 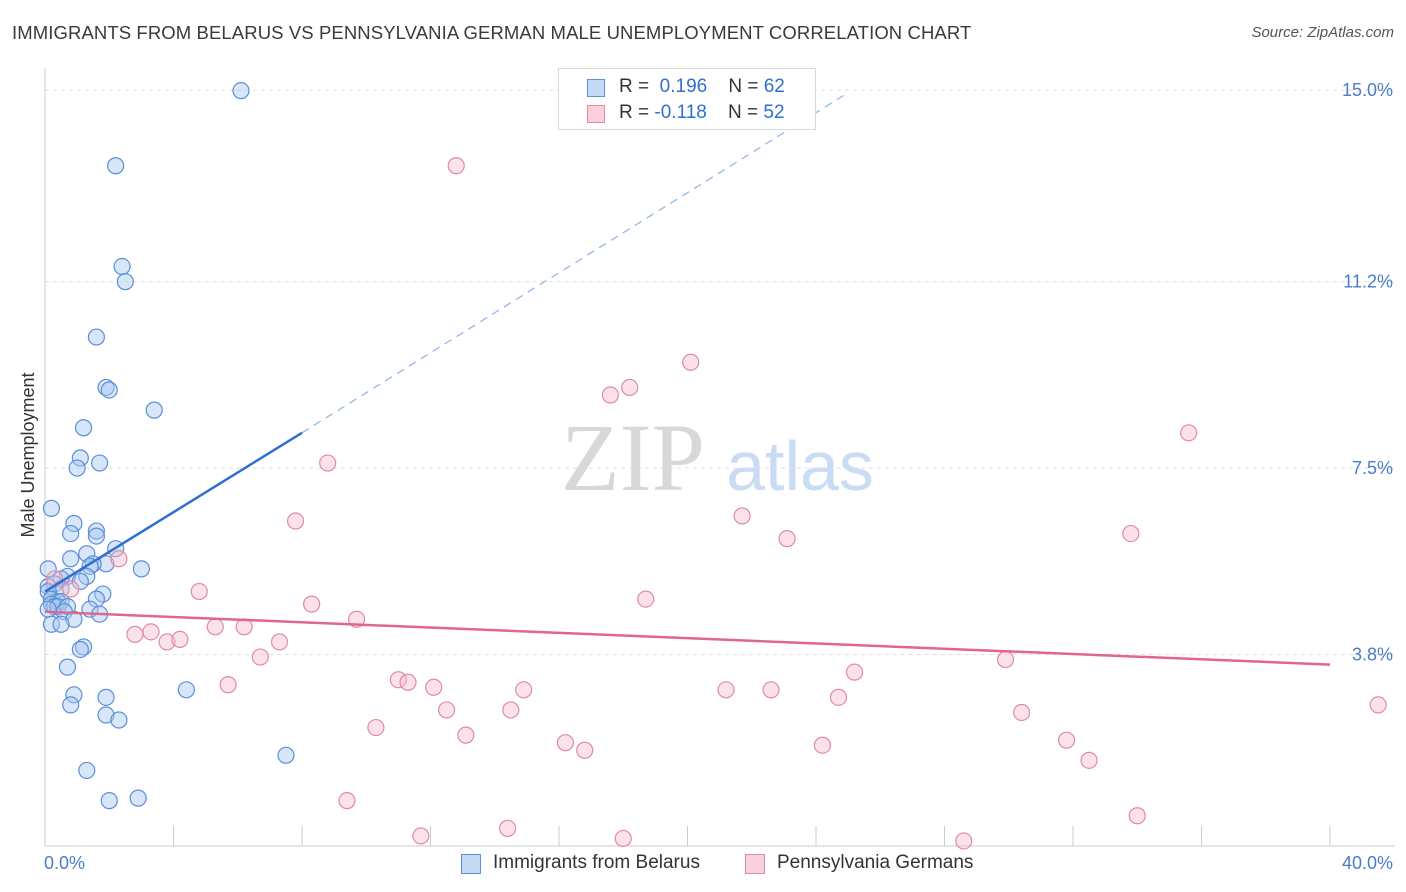 What do you see at coordinates (173, 512) in the screenshot?
I see `trend-line-belarus` at bounding box center [173, 512].